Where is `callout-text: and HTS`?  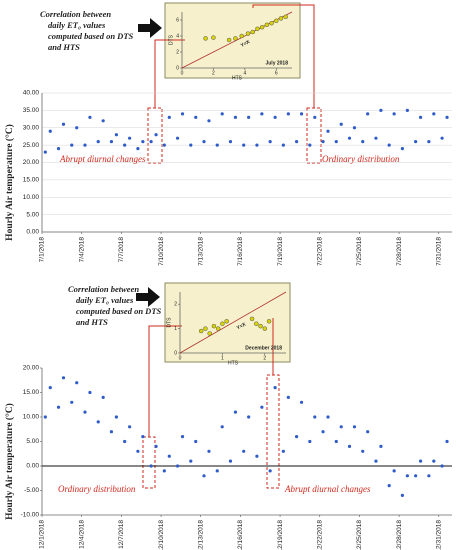 callout-text: and HTS is located at coordinates (92, 322).